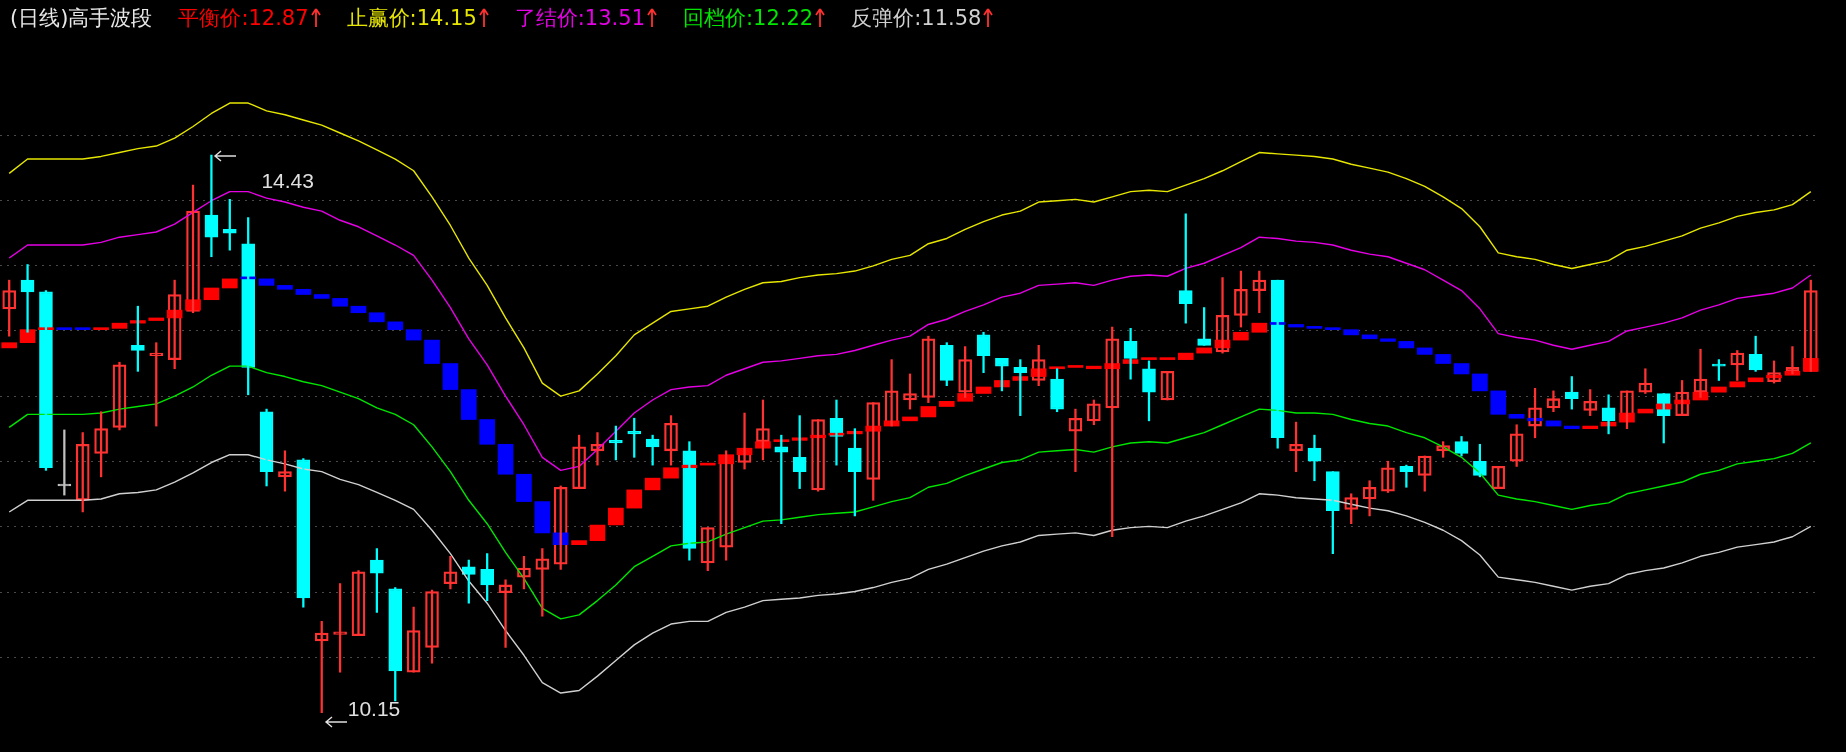 The width and height of the screenshot is (1846, 752). What do you see at coordinates (579, 18) in the screenshot?
I see `text: 了结价:13.51` at bounding box center [579, 18].